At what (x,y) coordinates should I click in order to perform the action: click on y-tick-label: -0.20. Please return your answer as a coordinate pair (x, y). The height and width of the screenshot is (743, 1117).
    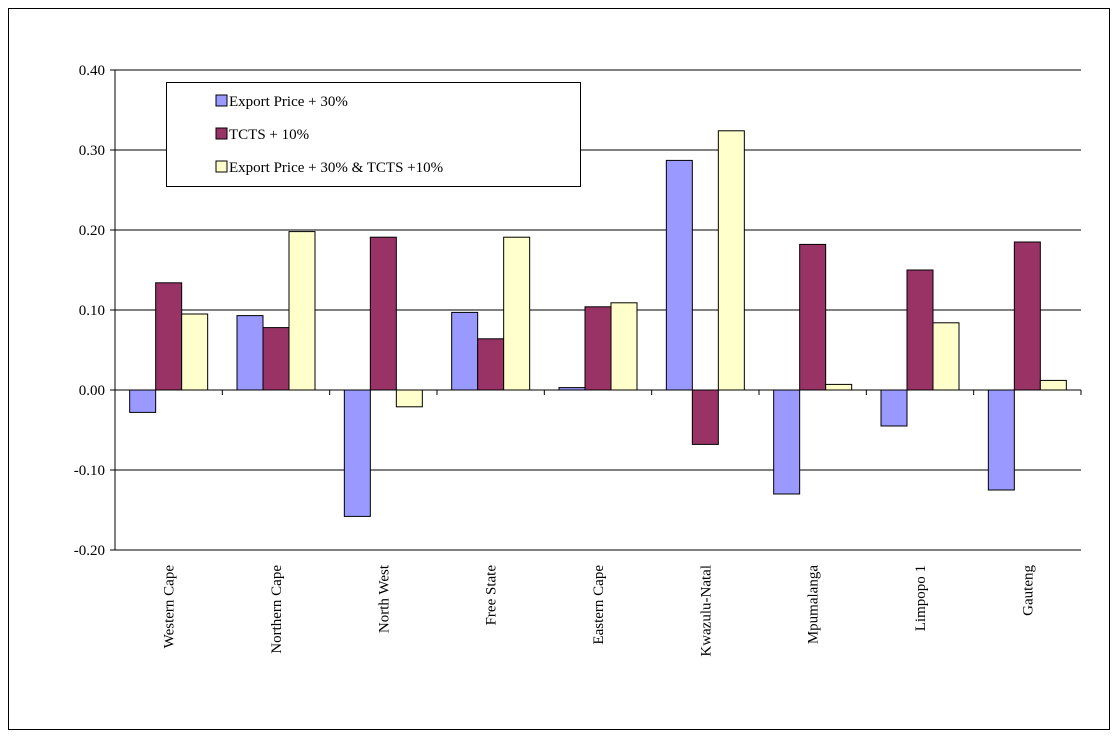
    Looking at the image, I should click on (89, 551).